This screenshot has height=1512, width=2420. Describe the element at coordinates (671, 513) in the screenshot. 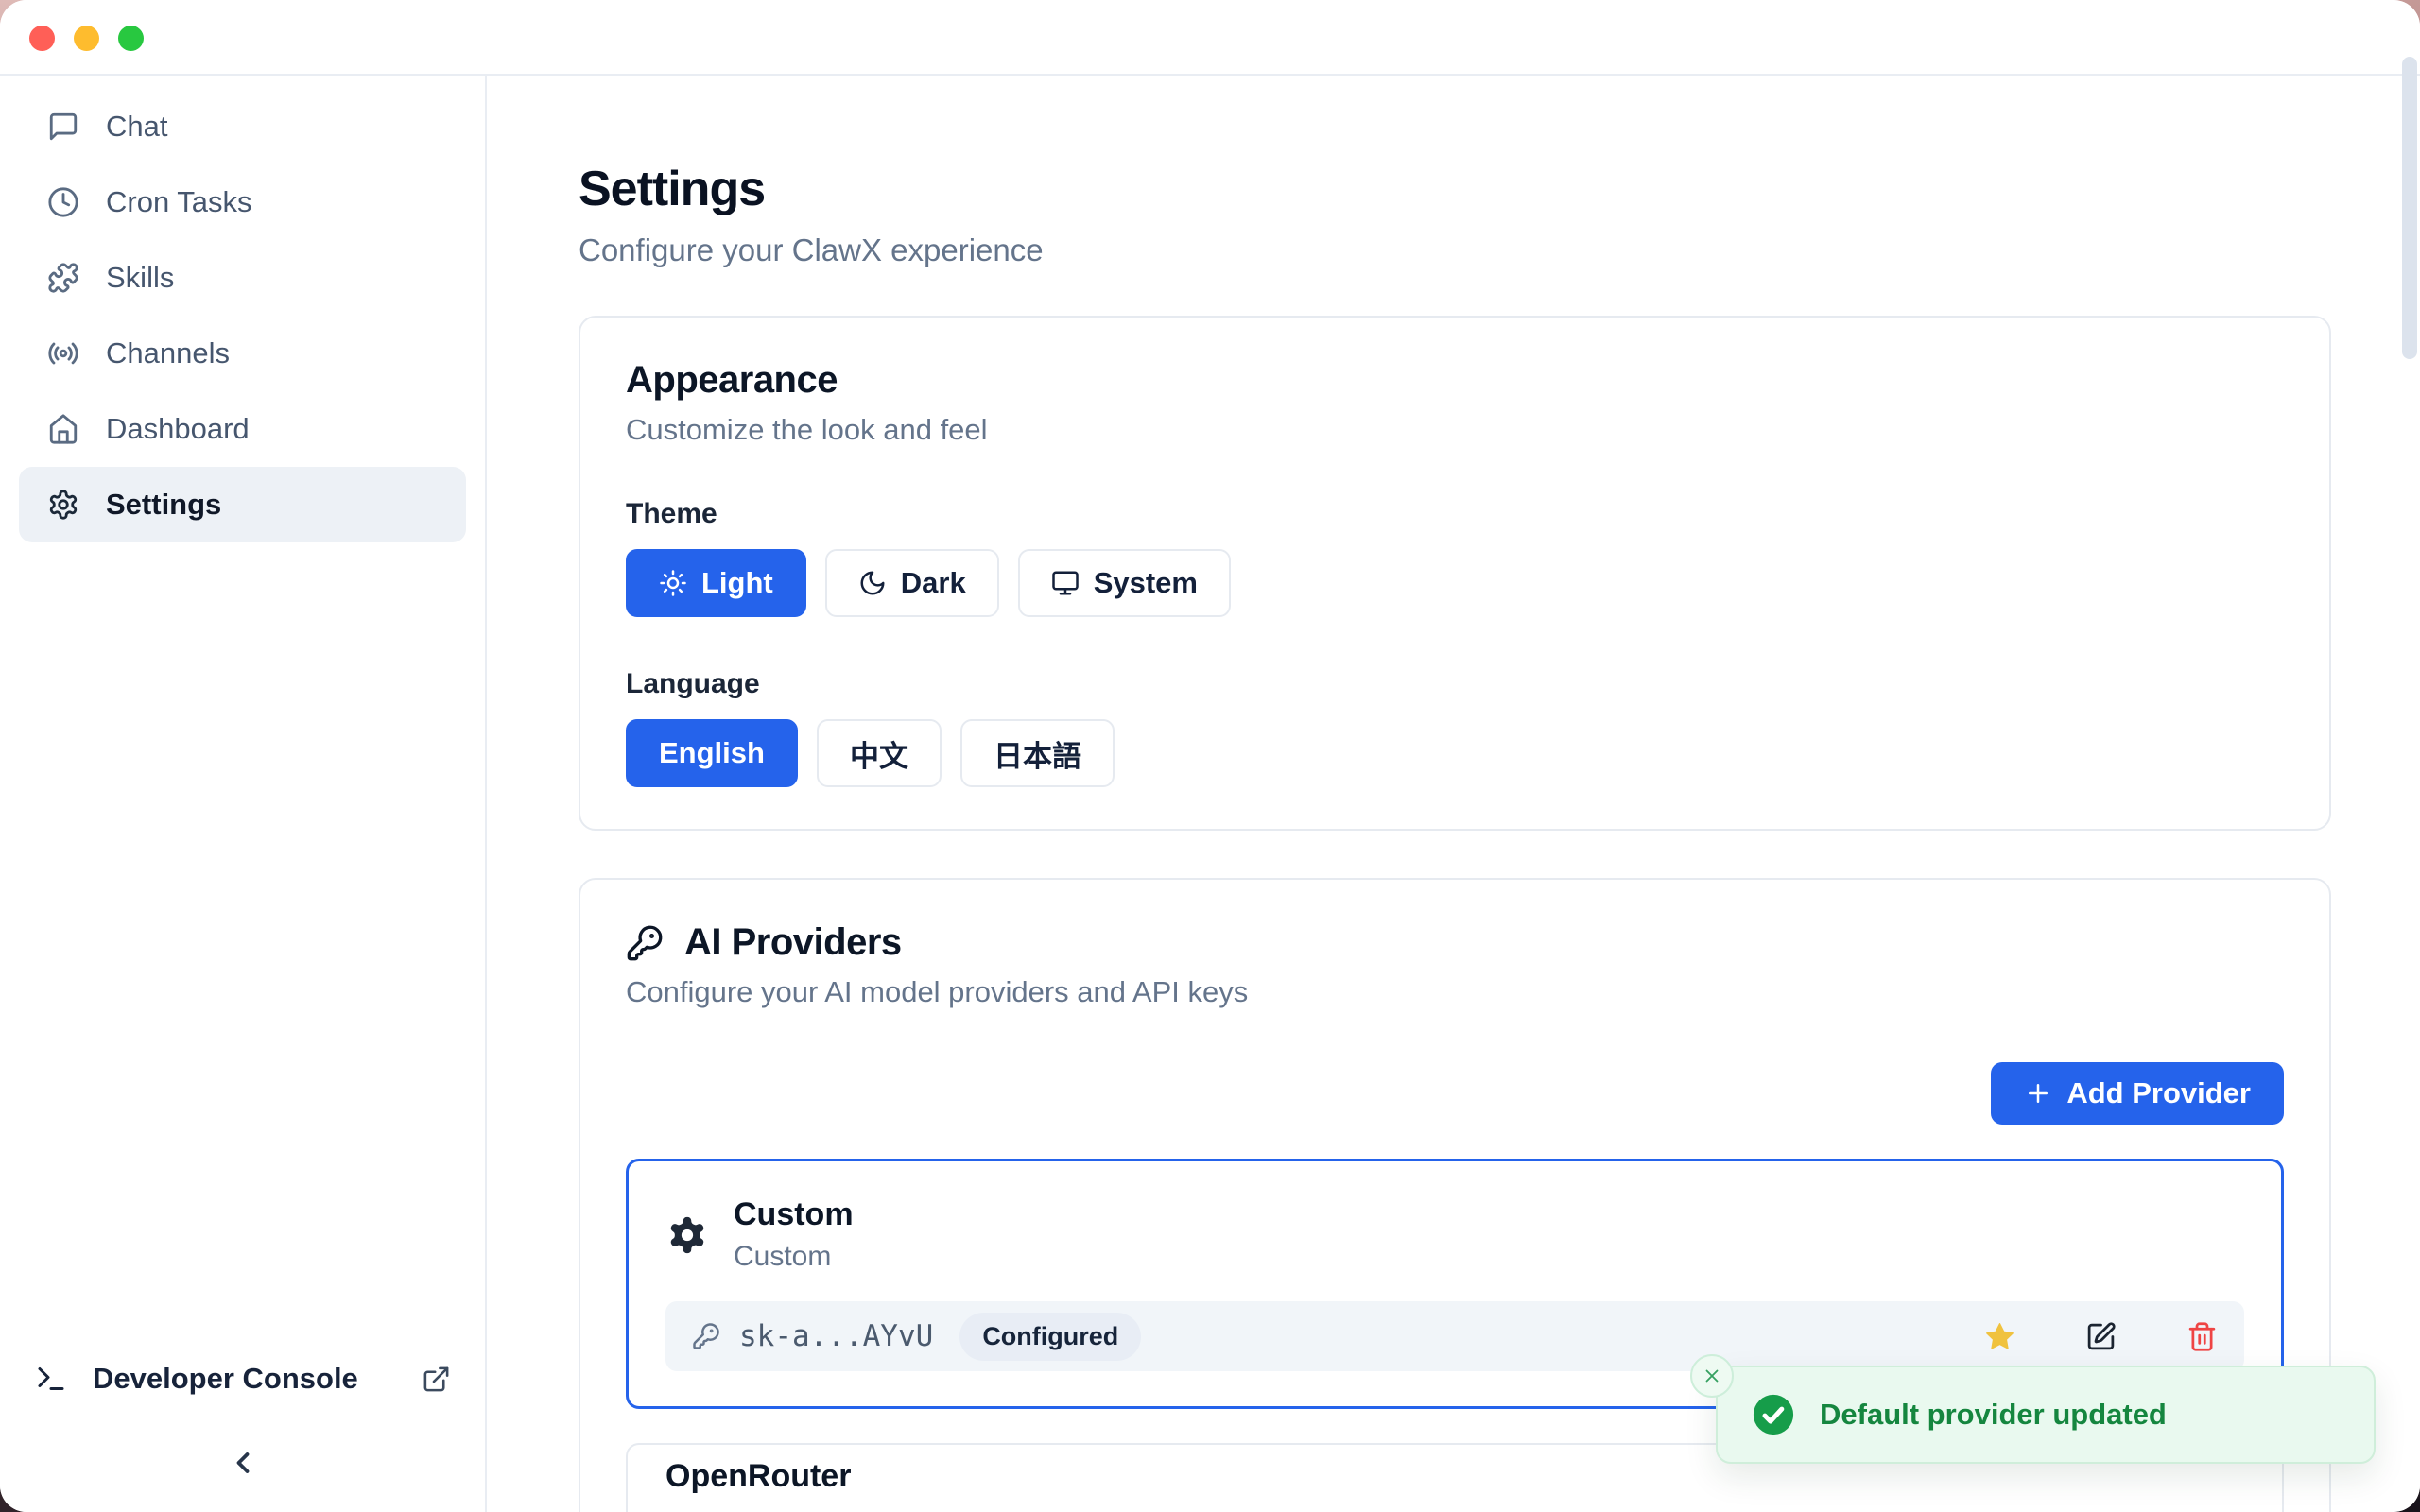

I see `theme-label: Theme` at that location.